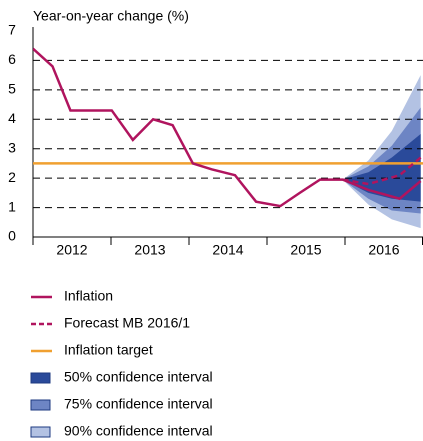 The image size is (423, 441). I want to click on legend-label: Inflation target, so click(108, 350).